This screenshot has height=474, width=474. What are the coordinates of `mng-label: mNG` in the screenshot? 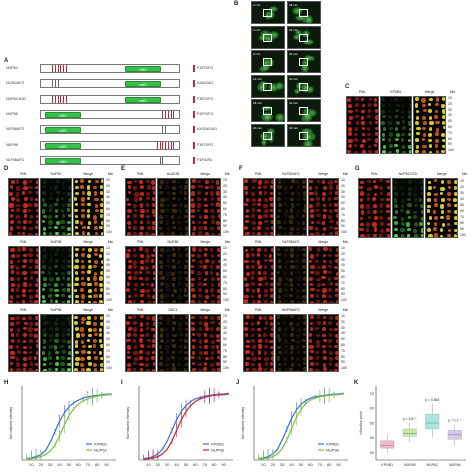 It's located at (63, 131).